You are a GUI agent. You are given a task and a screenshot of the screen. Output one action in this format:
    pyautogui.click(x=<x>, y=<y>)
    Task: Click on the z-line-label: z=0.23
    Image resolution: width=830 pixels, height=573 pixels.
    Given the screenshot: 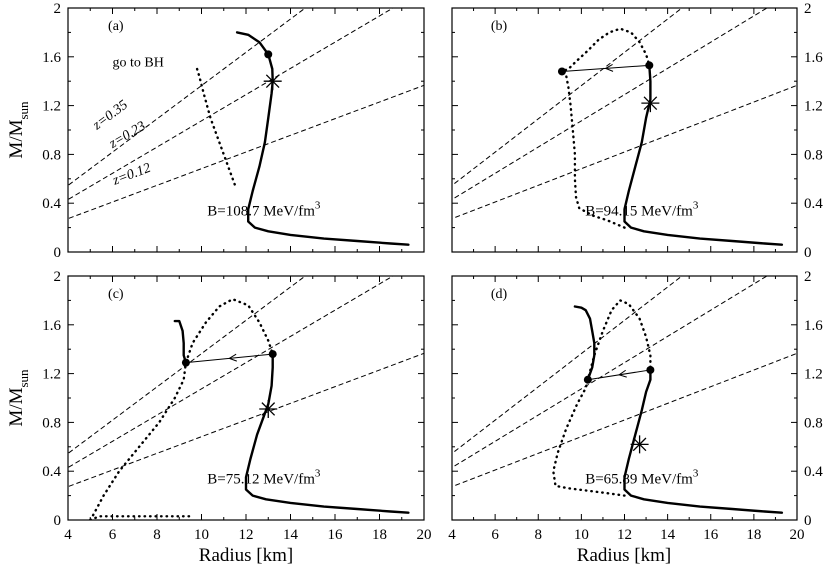 What is the action you would take?
    pyautogui.click(x=127, y=135)
    